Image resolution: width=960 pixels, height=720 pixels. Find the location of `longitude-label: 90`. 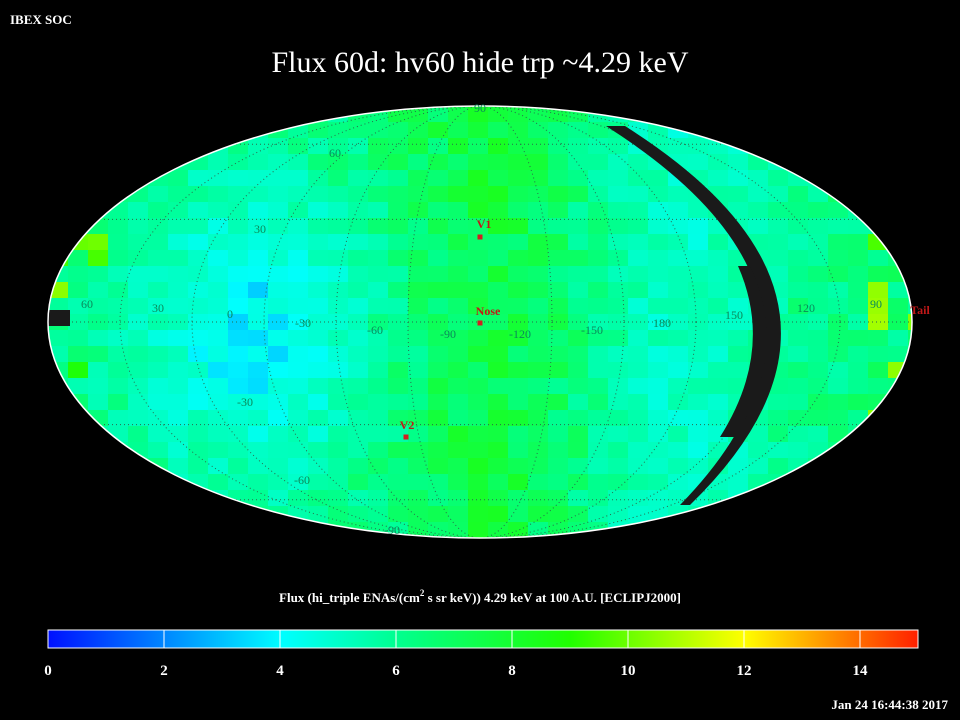

longitude-label: 90 is located at coordinates (876, 304).